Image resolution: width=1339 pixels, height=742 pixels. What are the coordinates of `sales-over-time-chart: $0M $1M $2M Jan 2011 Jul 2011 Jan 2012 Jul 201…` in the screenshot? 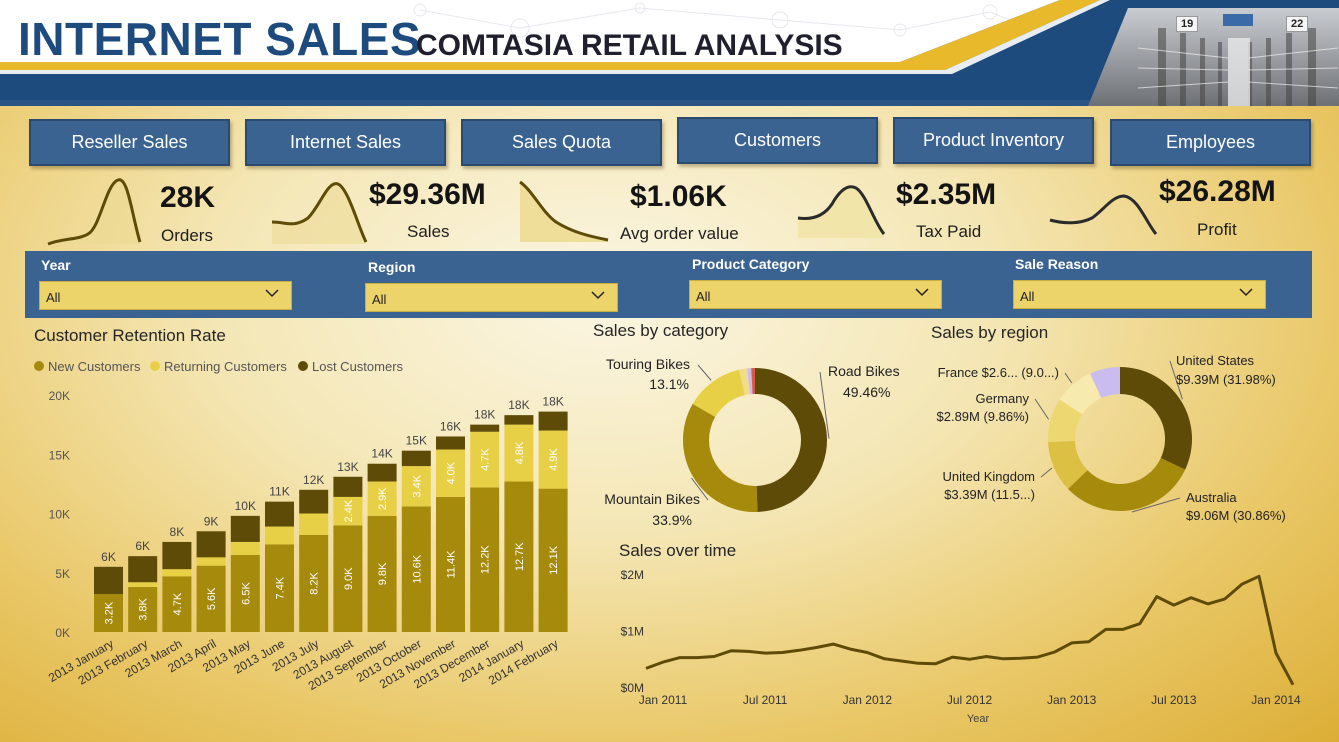 It's located at (961, 646).